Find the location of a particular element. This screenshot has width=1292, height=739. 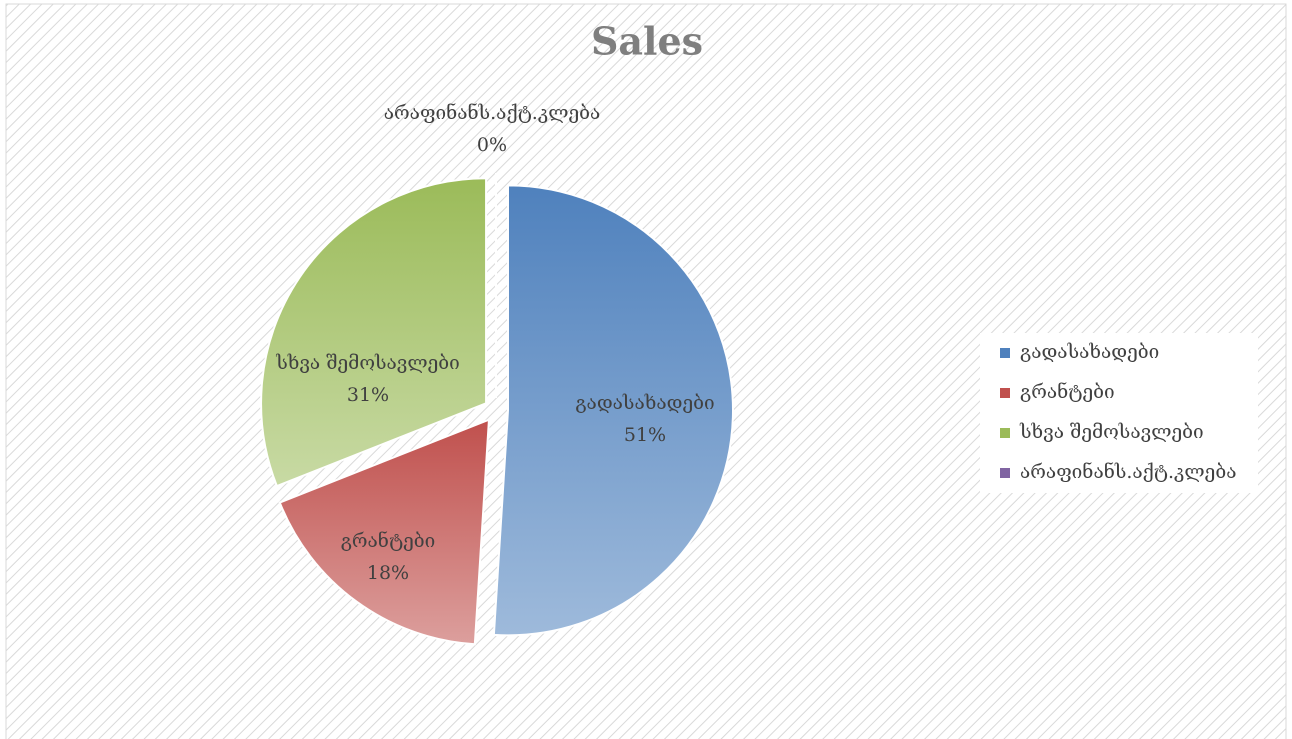

data-label-value: 31% is located at coordinates (368, 395).